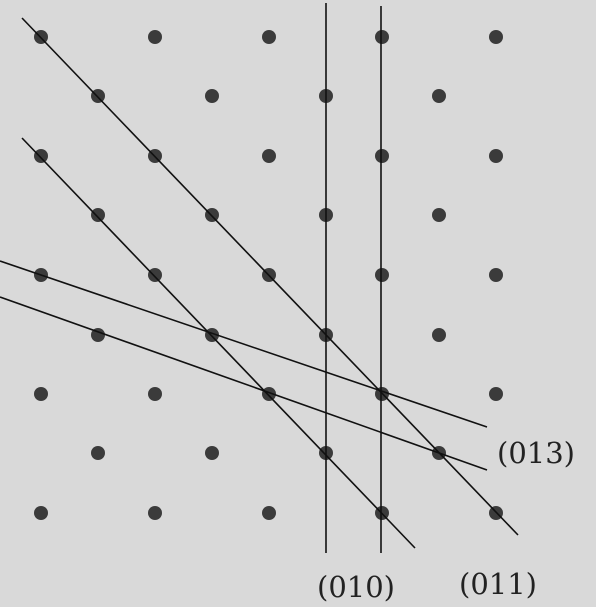  What do you see at coordinates (356, 587) in the screenshot?
I see `plane-label-010: (010)` at bounding box center [356, 587].